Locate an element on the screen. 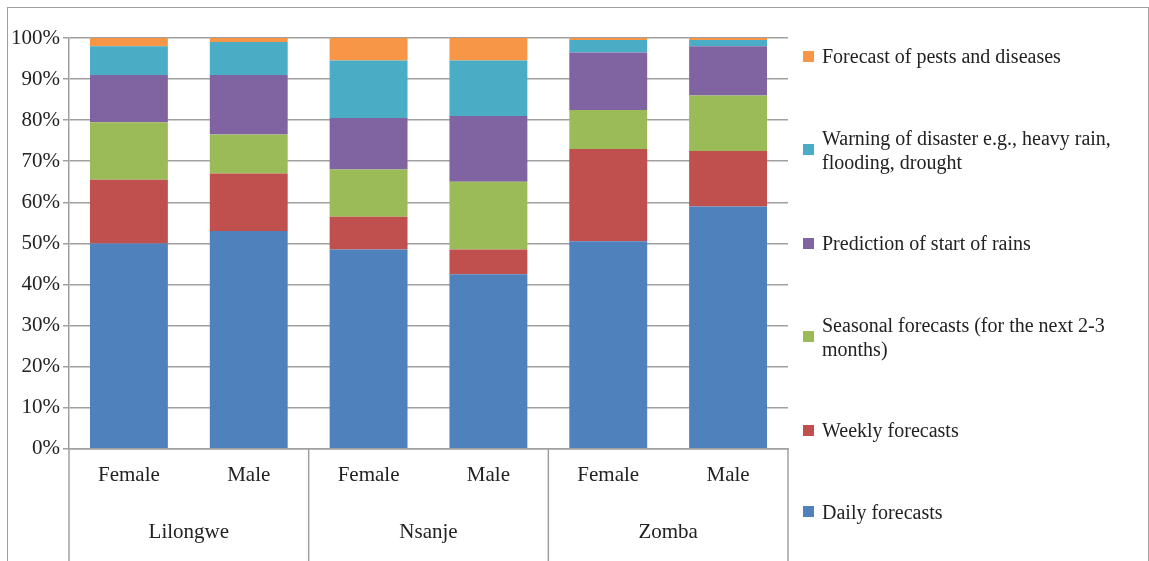  y-tick-label: 60% is located at coordinates (40, 200).